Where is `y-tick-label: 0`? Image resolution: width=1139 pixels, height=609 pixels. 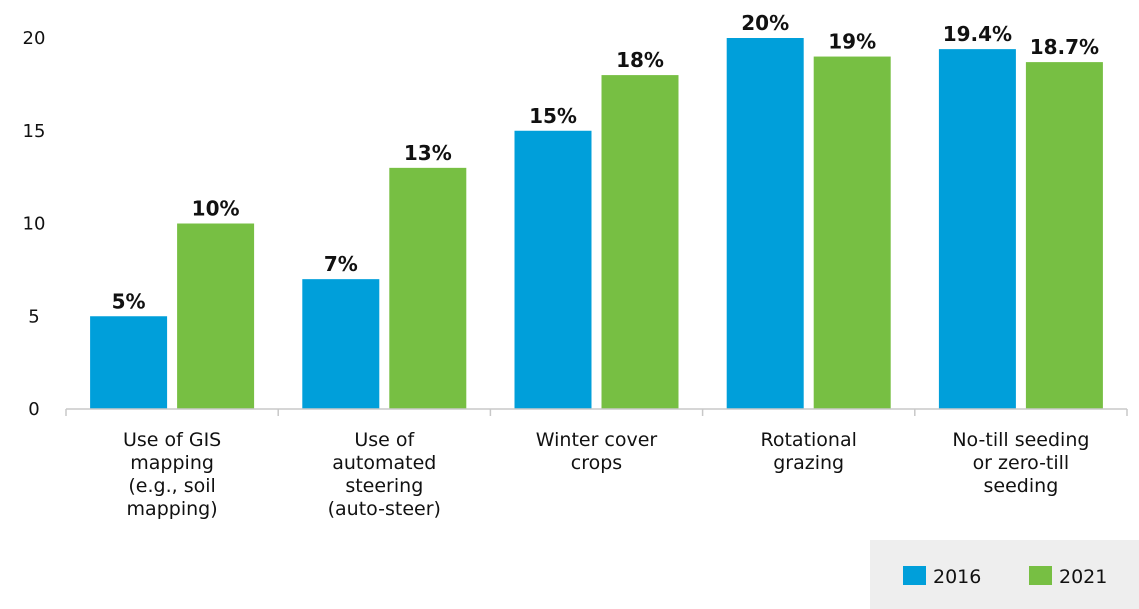
y-tick-label: 0 is located at coordinates (33, 409).